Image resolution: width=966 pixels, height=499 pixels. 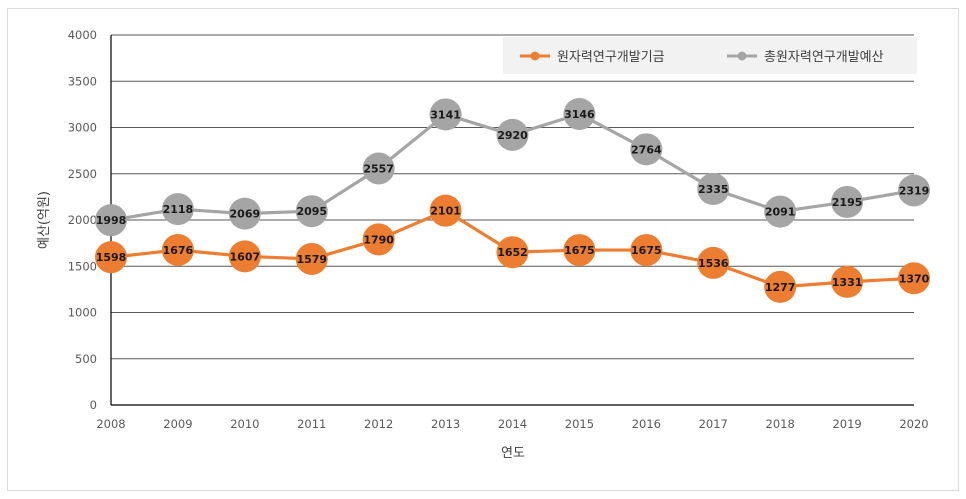 I want to click on data-label: 1536, so click(x=713, y=263).